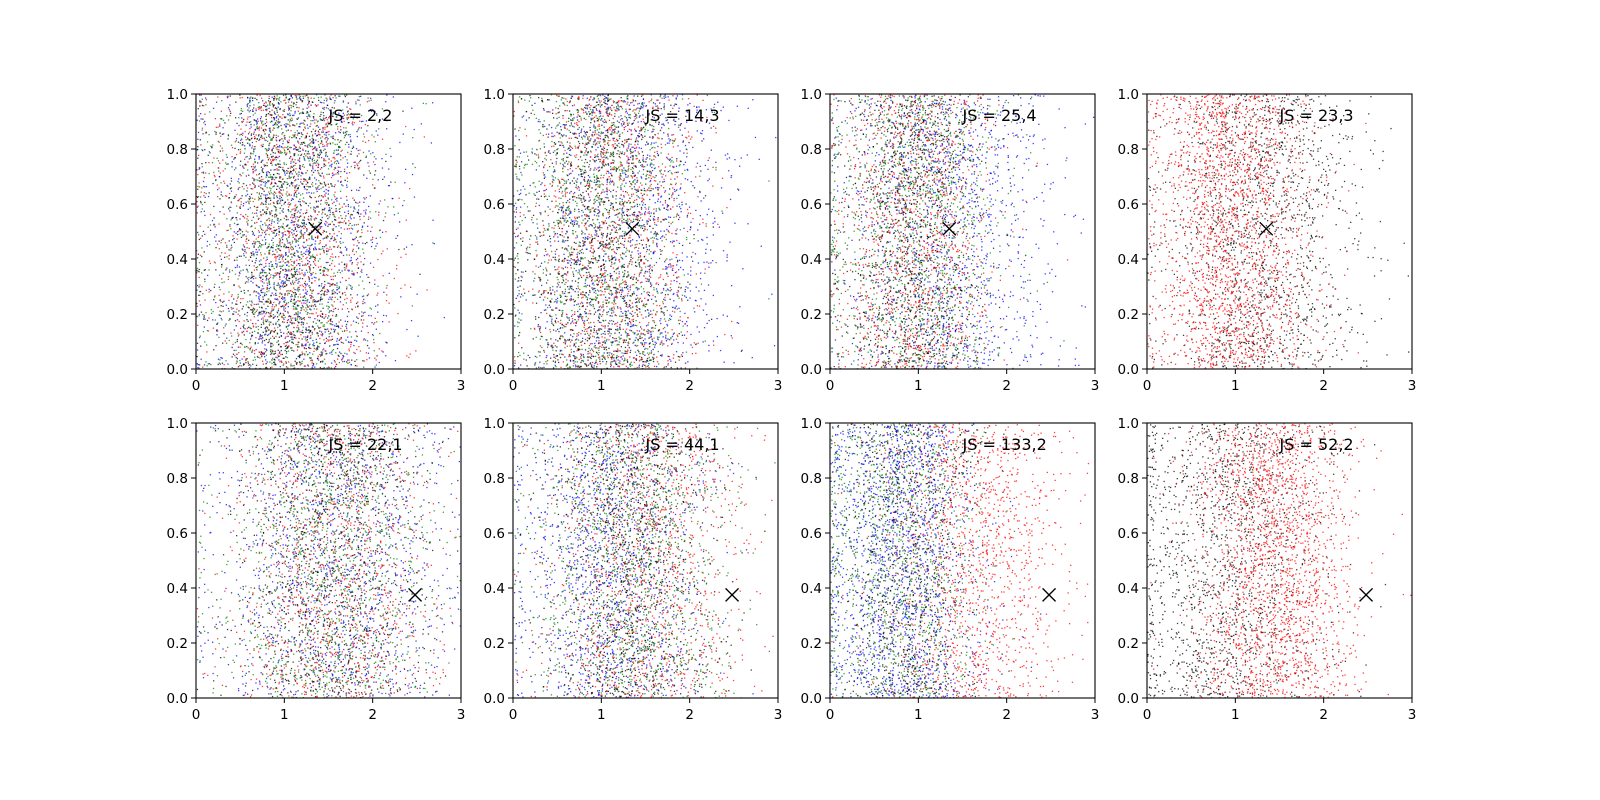  What do you see at coordinates (177, 205) in the screenshot?
I see `y-tick-label: 0.6` at bounding box center [177, 205].